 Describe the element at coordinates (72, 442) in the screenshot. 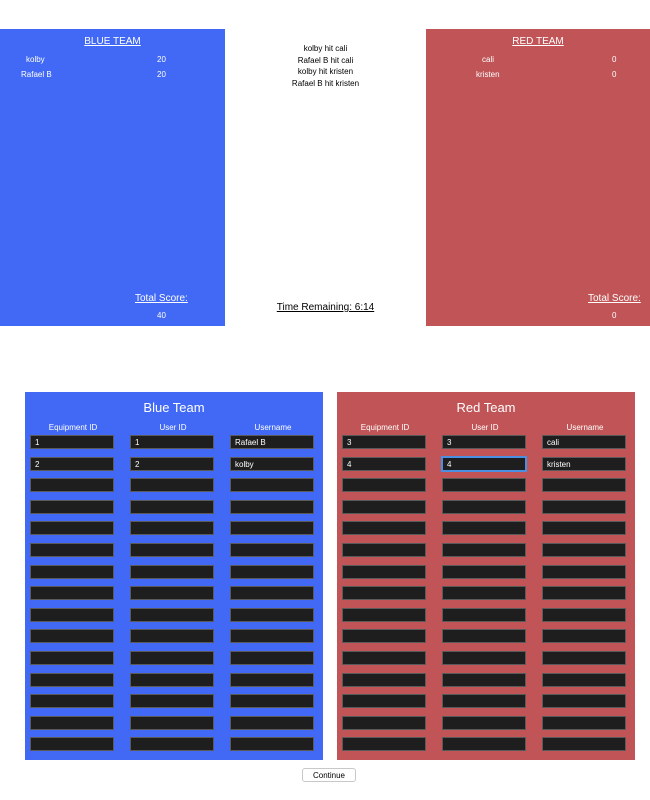

I see `blue-equipment-id-input: 1` at that location.